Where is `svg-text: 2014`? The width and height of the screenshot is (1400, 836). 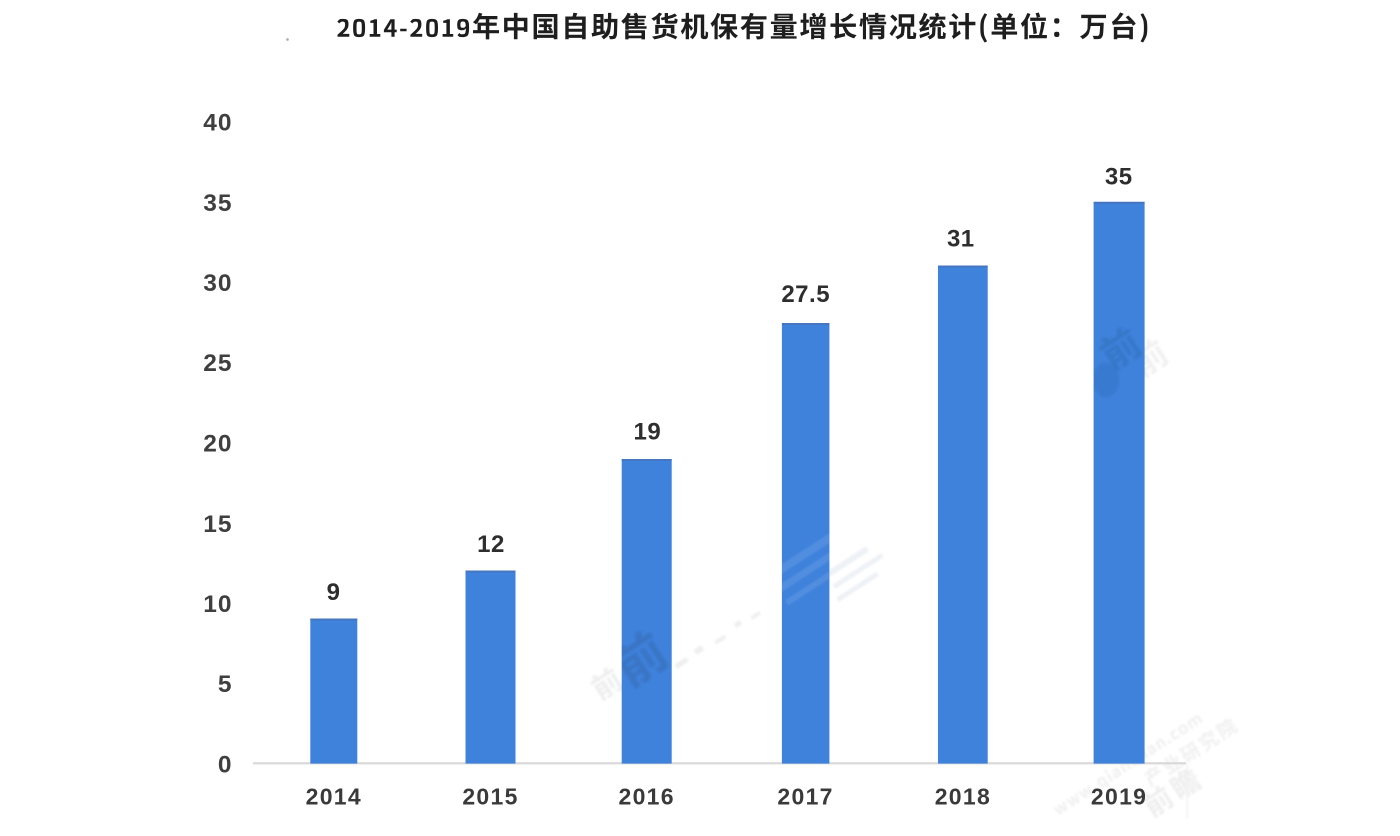
svg-text: 2014 is located at coordinates (334, 797).